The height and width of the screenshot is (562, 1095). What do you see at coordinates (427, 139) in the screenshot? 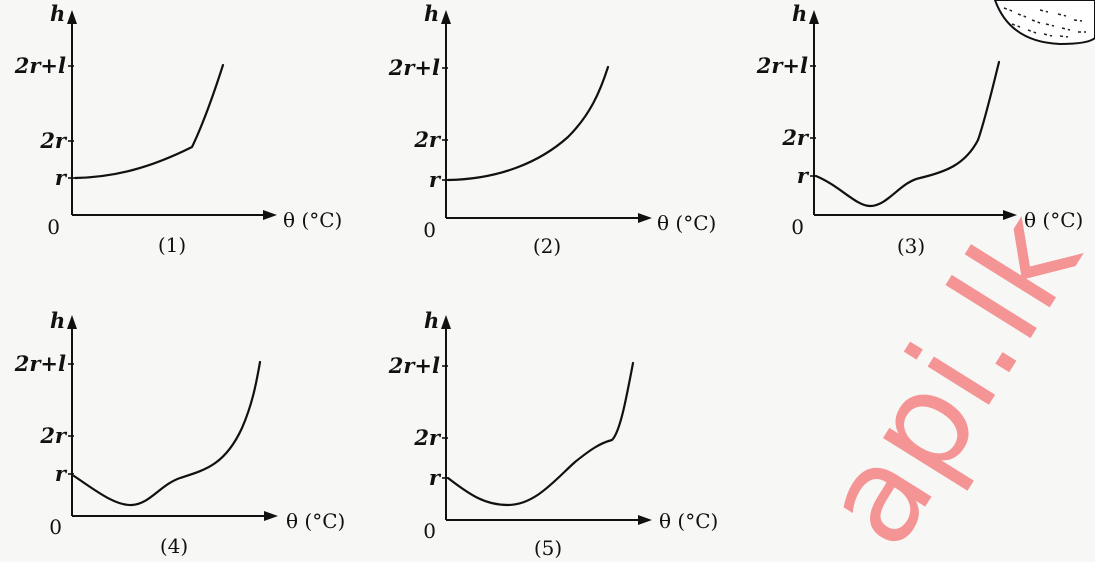
I see `graph-2-tick-label-2r: 2r` at bounding box center [427, 139].